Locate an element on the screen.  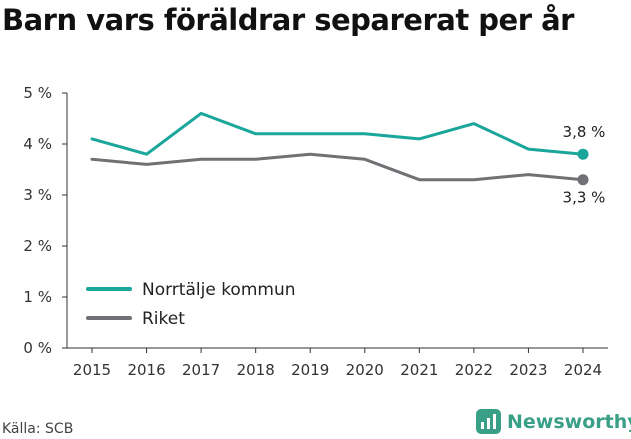
x-tick-label: 2024 is located at coordinates (583, 370).